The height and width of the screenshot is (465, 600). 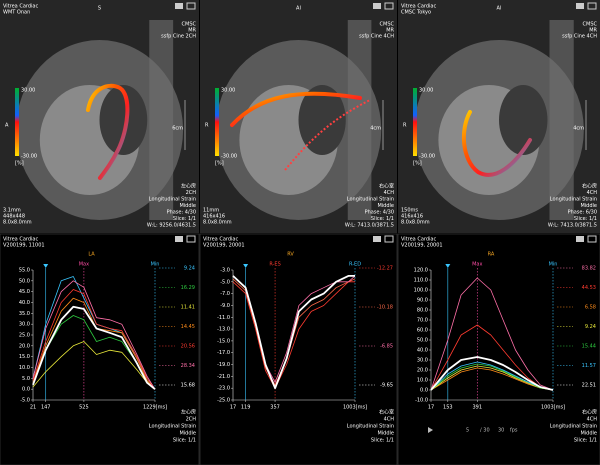 I want to click on y-tick-label: -25.0, so click(x=223, y=401).